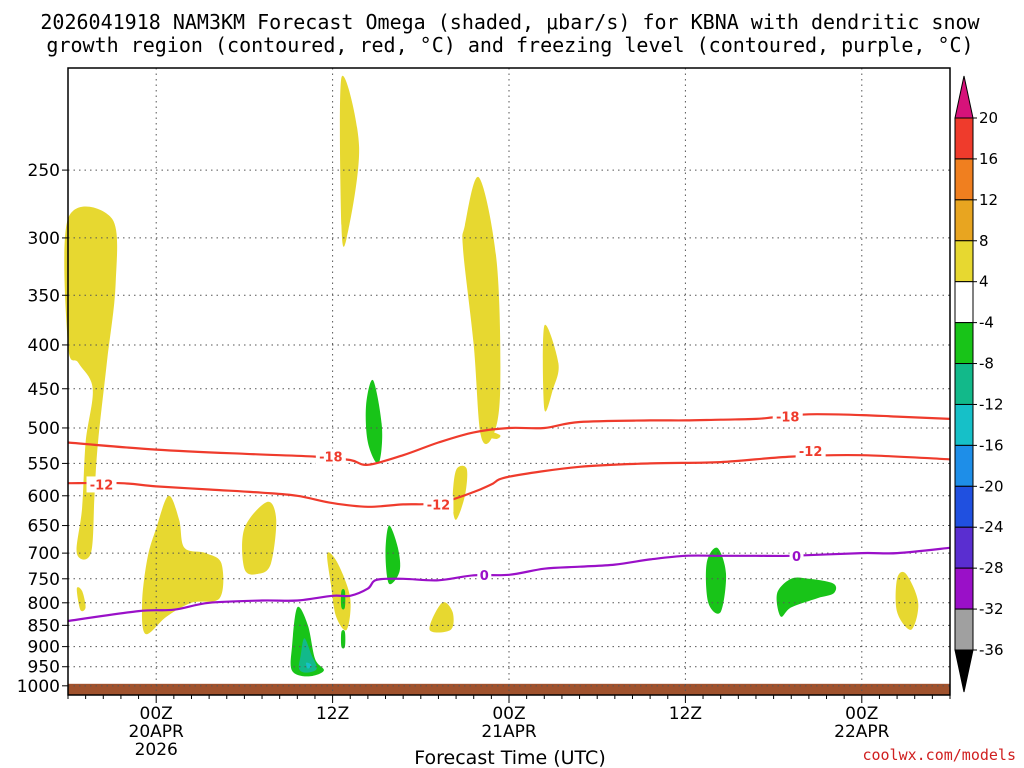 This screenshot has width=1024, height=768. What do you see at coordinates (156, 750) in the screenshot?
I see `x-tick-label-0-2: 2026` at bounding box center [156, 750].